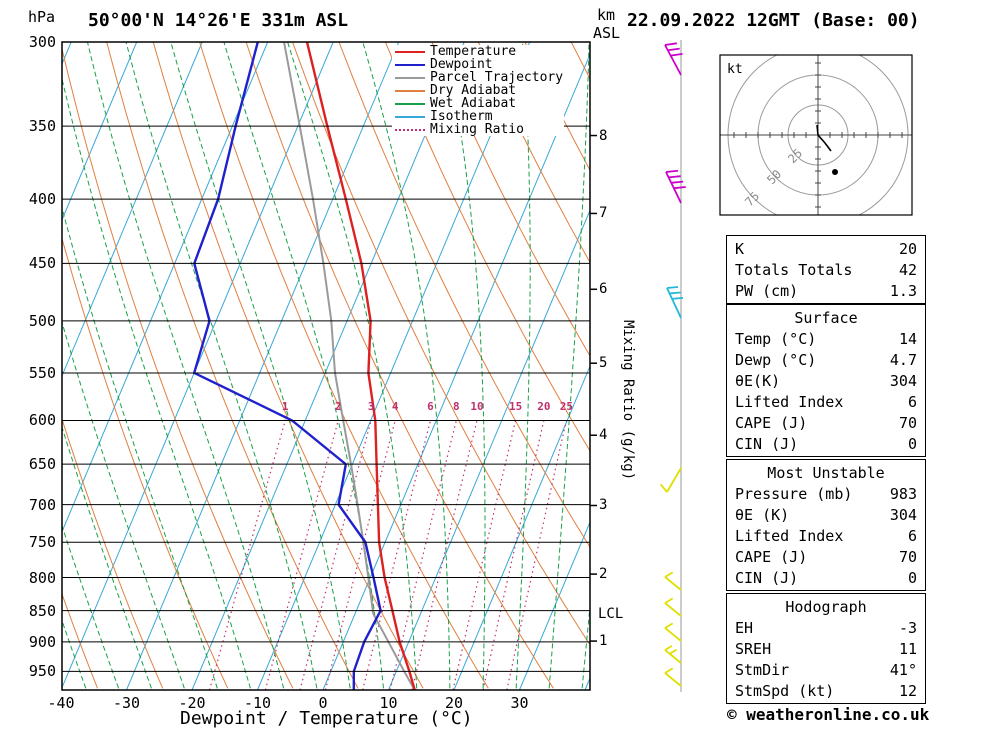 Image resolution: width=1000 pixels, height=733 pixels. I want to click on metric-value: 20, so click(907, 249).